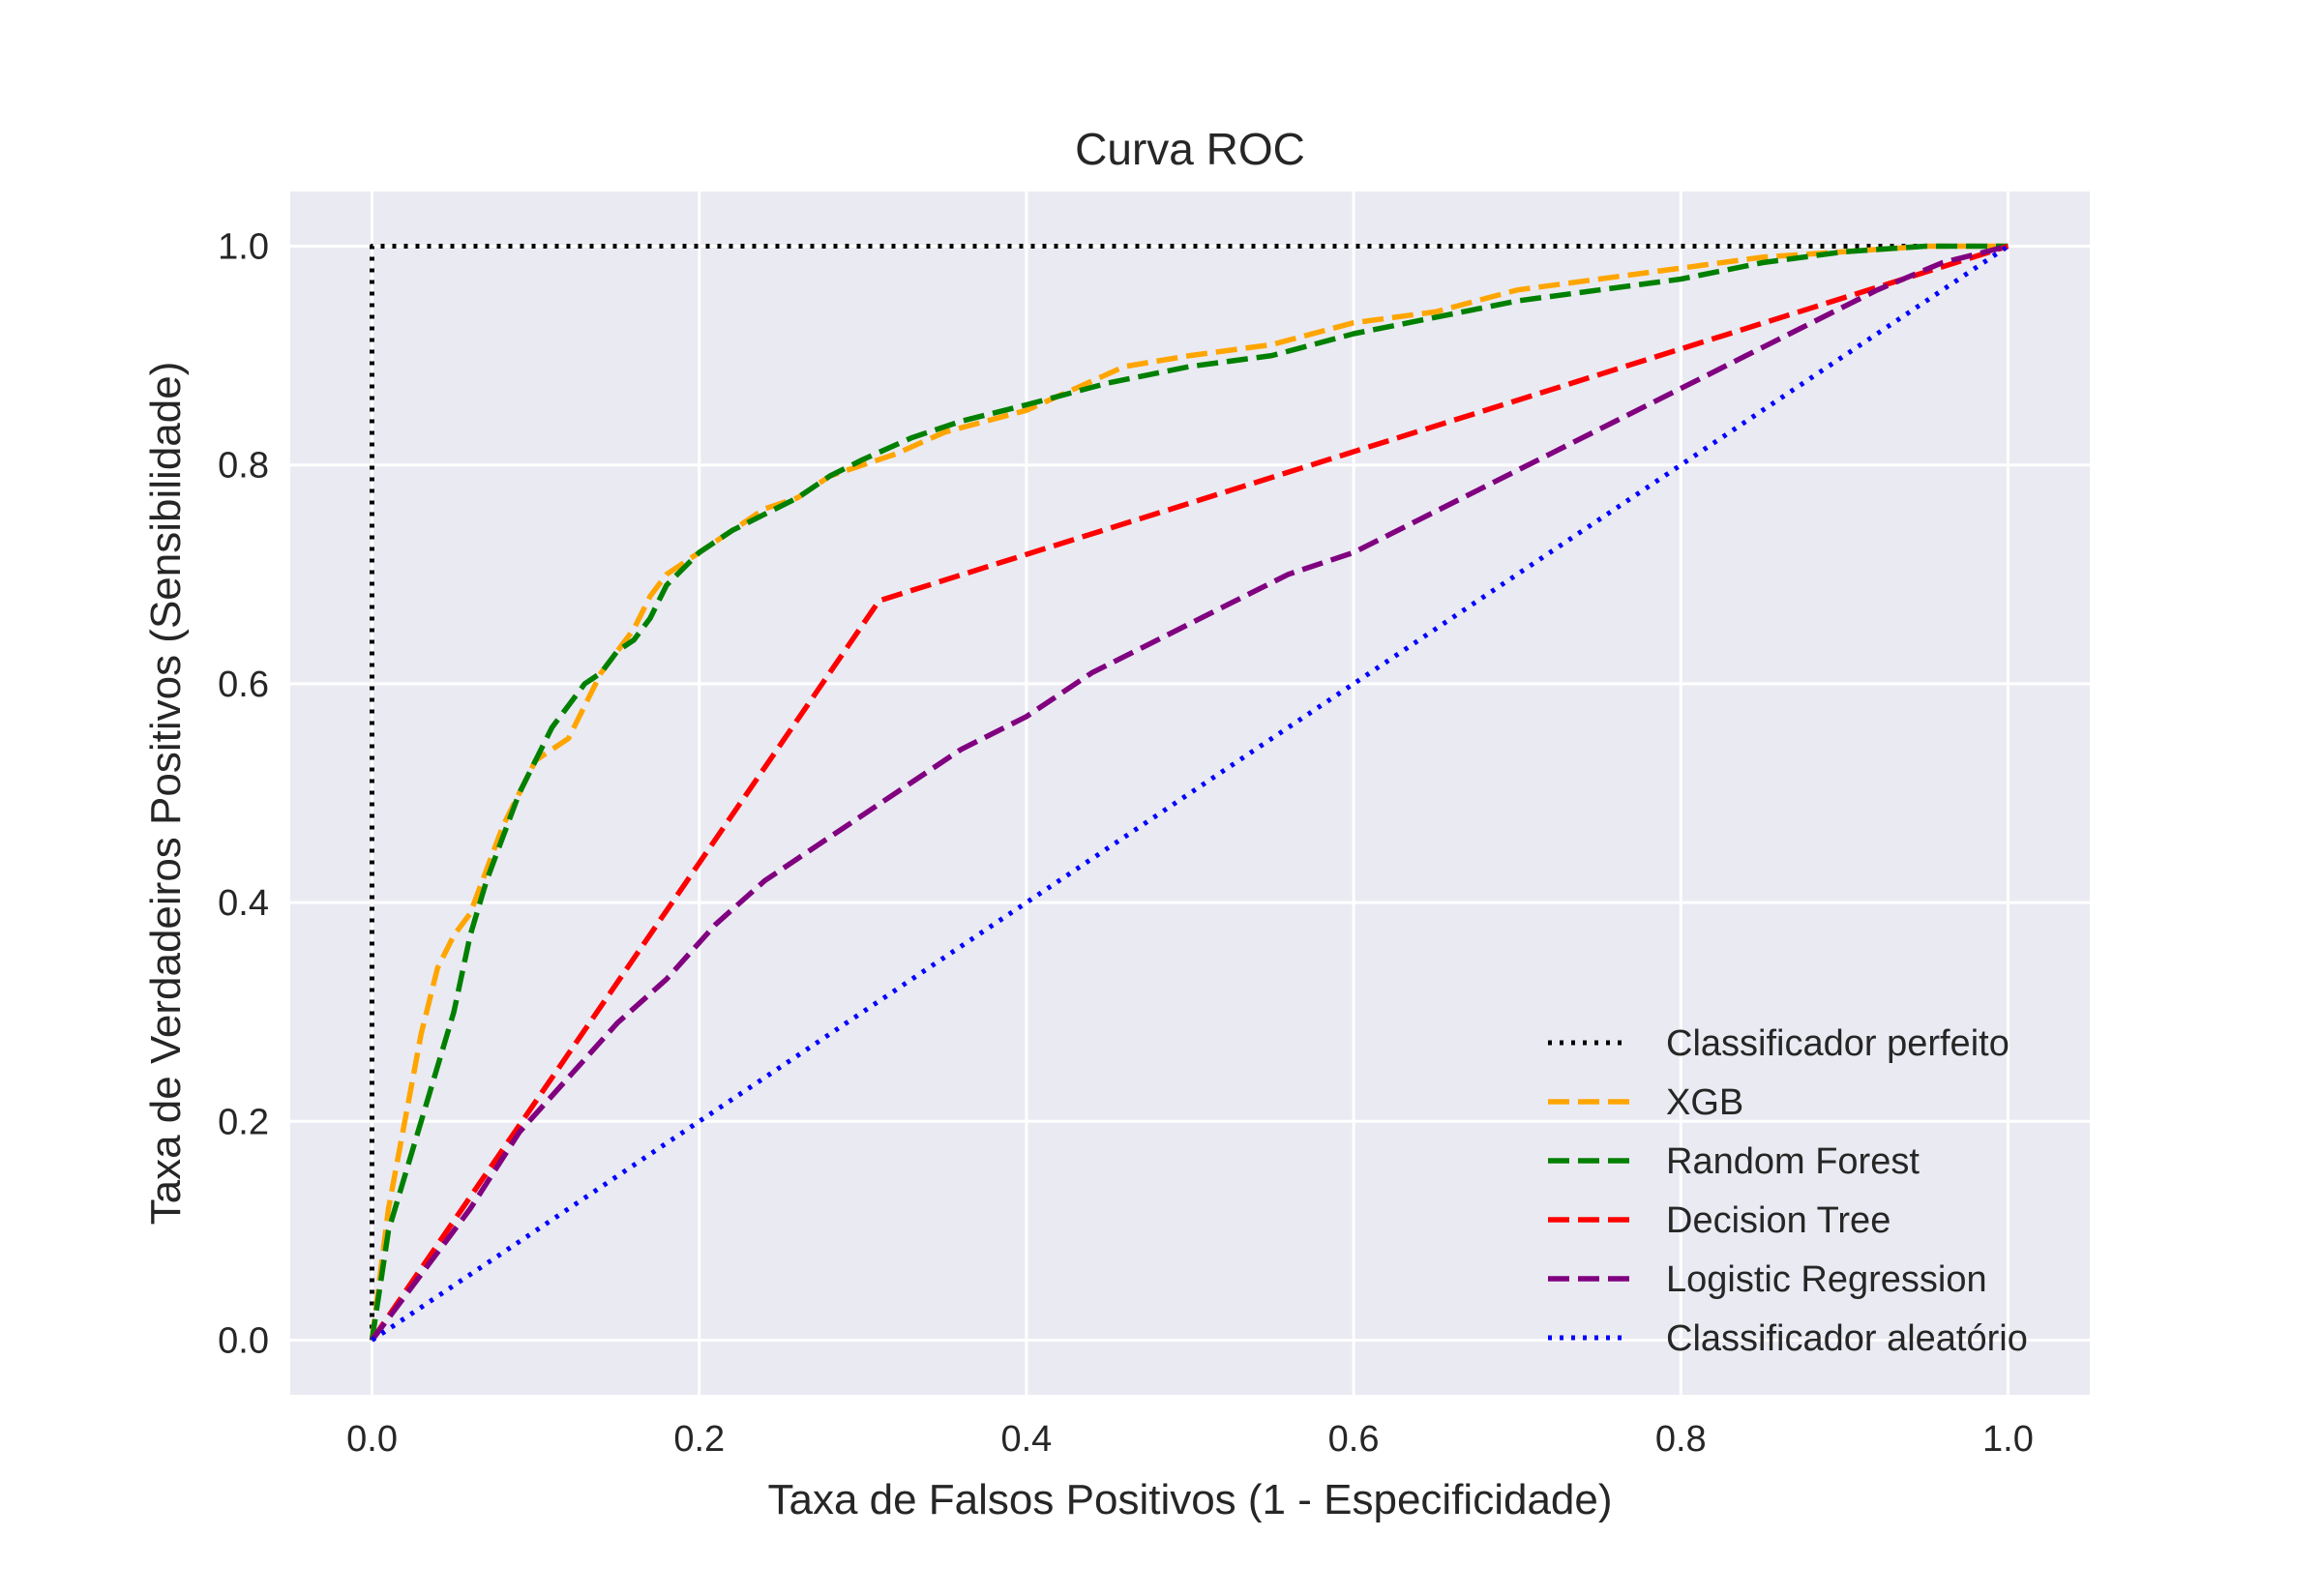  Describe the element at coordinates (1681, 1439) in the screenshot. I see `x-tick-label: 0.8` at that location.